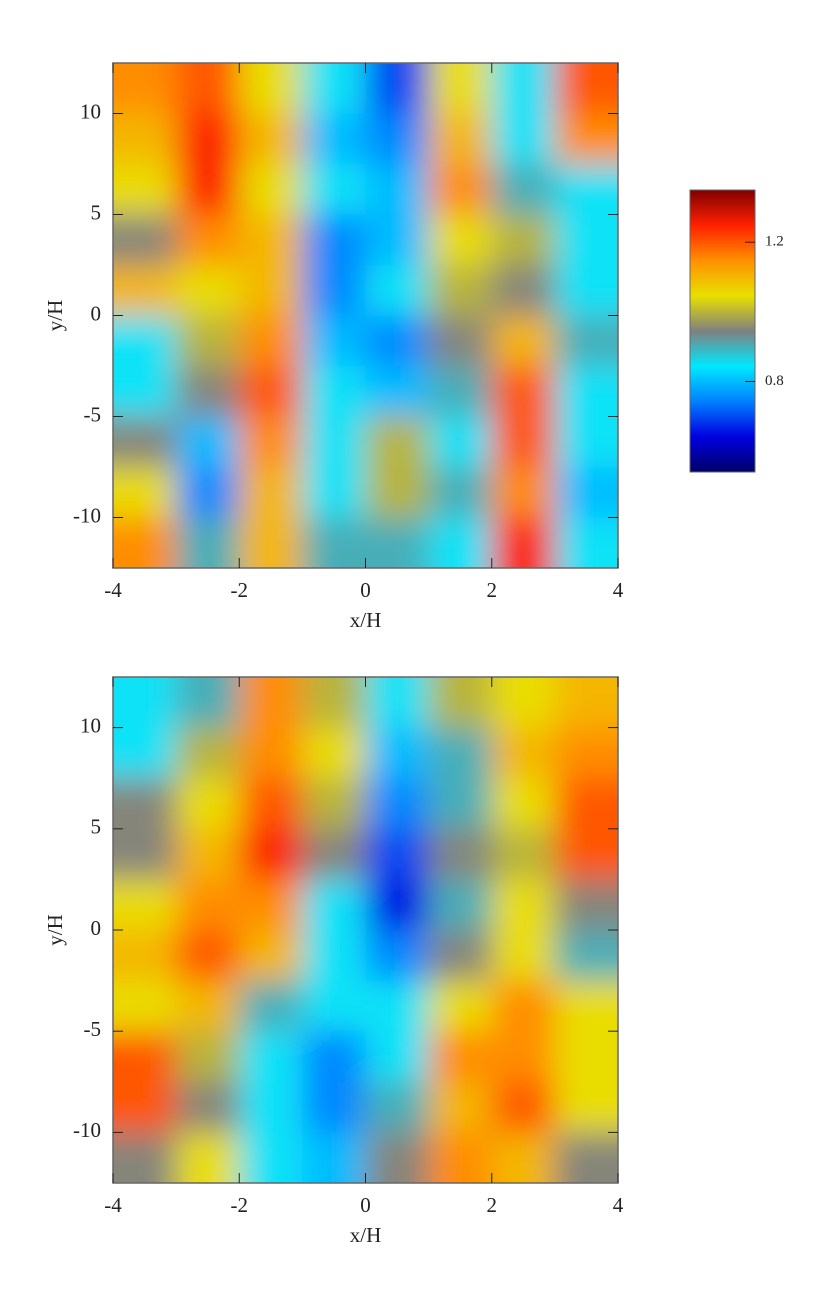  What do you see at coordinates (96, 313) in the screenshot?
I see `y-tick-label: 0` at bounding box center [96, 313].